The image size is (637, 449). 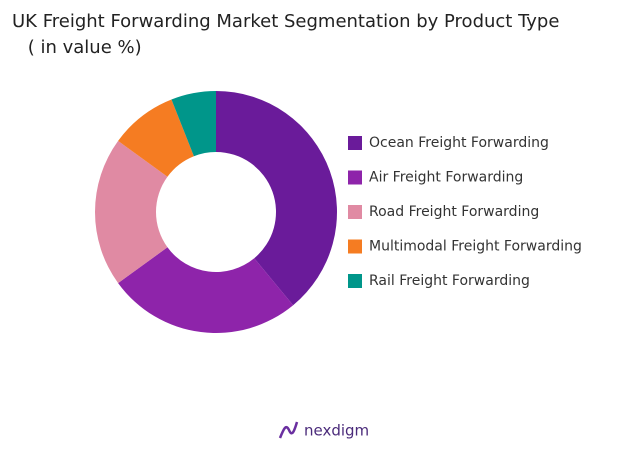 I want to click on legend-label: Multimodal Freight Forwarding, so click(x=475, y=247).